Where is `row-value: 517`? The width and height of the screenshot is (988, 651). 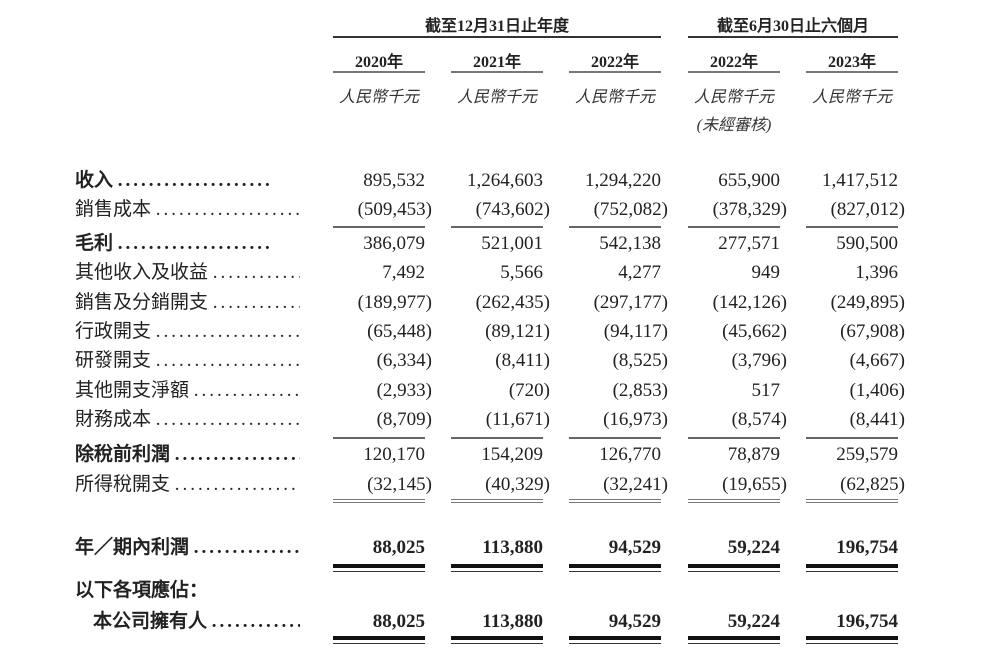 row-value: 517 is located at coordinates (766, 390).